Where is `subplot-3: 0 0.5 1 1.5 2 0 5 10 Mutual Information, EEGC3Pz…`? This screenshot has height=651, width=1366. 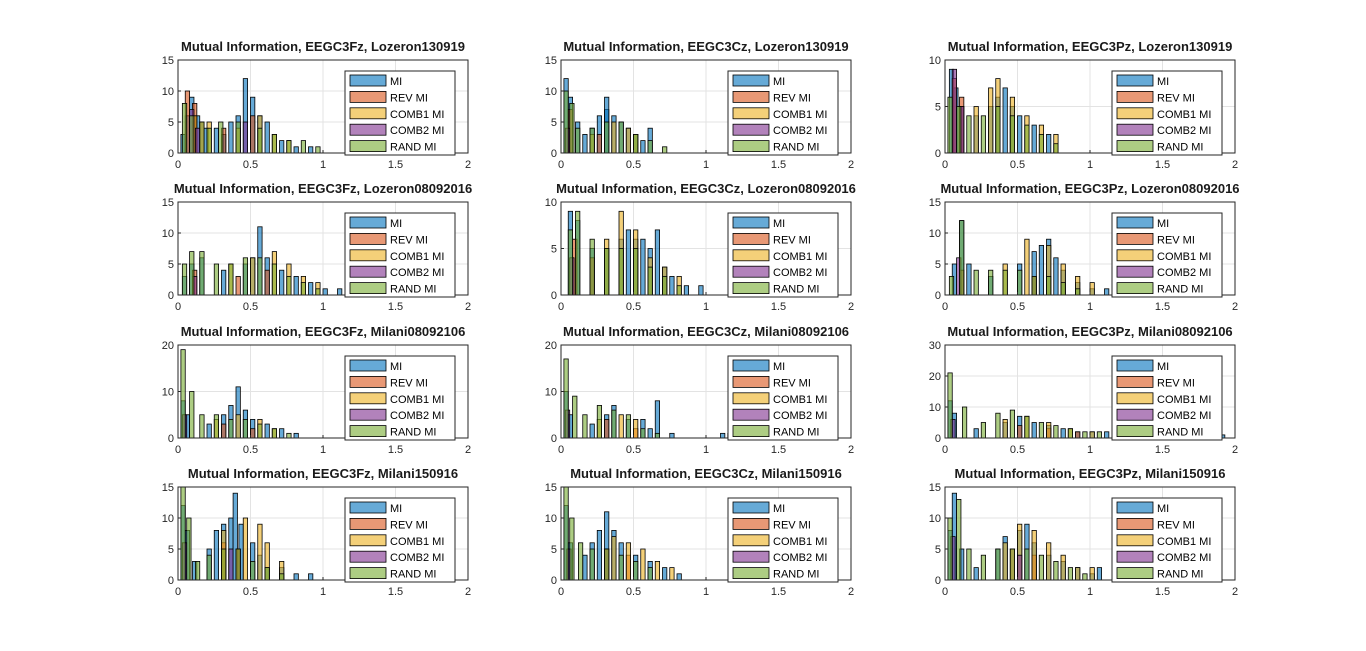
subplot-3: 0 0.5 1 1.5 2 0 5 10 Mutual Information, EEGC3Pz… is located at coordinates (1083, 105).